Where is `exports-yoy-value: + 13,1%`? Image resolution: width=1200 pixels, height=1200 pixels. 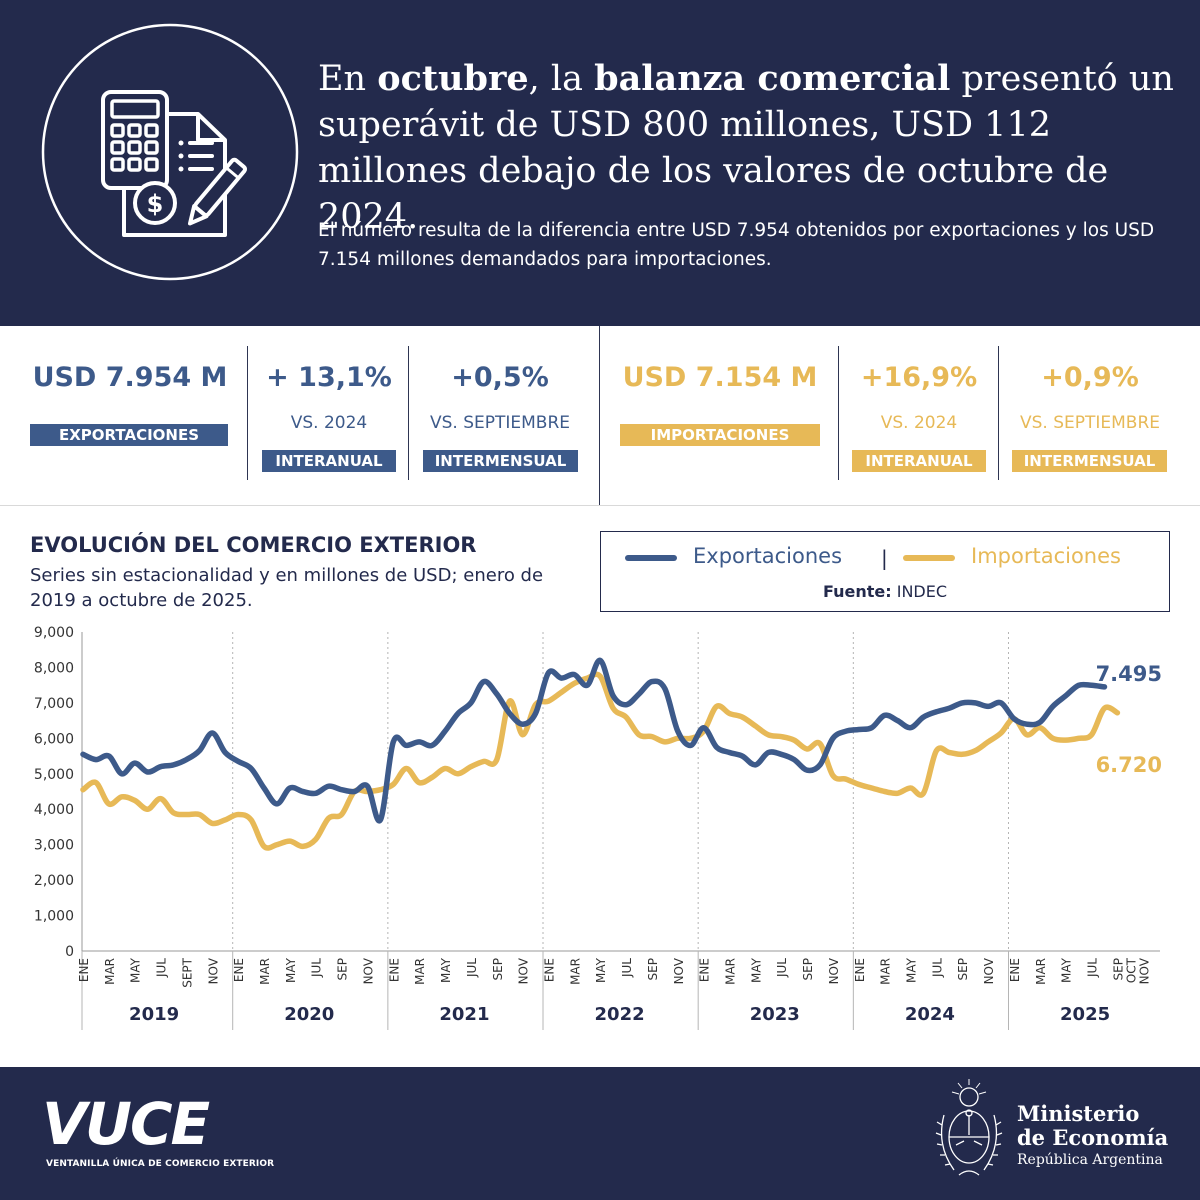 exports-yoy-value: + 13,1% is located at coordinates (329, 377).